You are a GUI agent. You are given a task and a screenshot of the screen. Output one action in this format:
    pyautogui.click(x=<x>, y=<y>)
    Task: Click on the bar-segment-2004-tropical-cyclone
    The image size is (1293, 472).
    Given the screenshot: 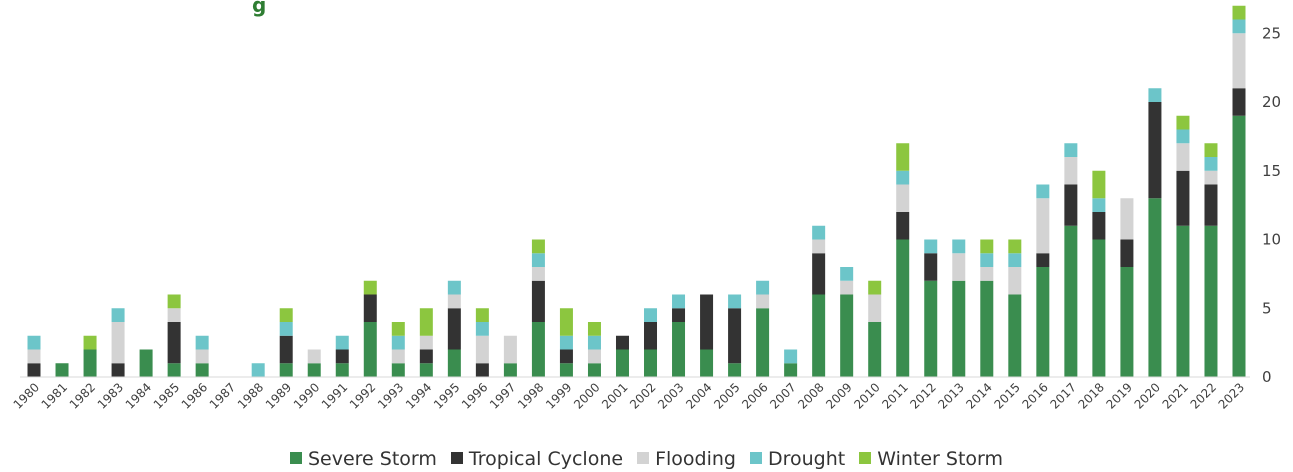 What is the action you would take?
    pyautogui.click(x=707, y=322)
    